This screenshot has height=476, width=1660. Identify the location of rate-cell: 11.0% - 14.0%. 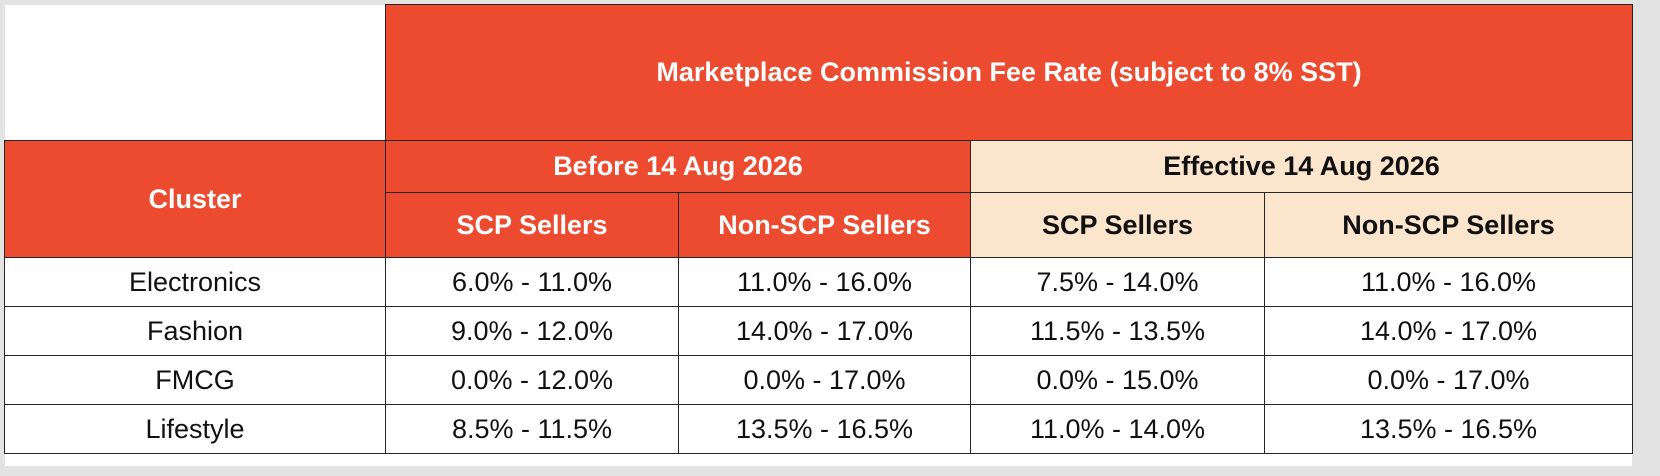
(1117, 429).